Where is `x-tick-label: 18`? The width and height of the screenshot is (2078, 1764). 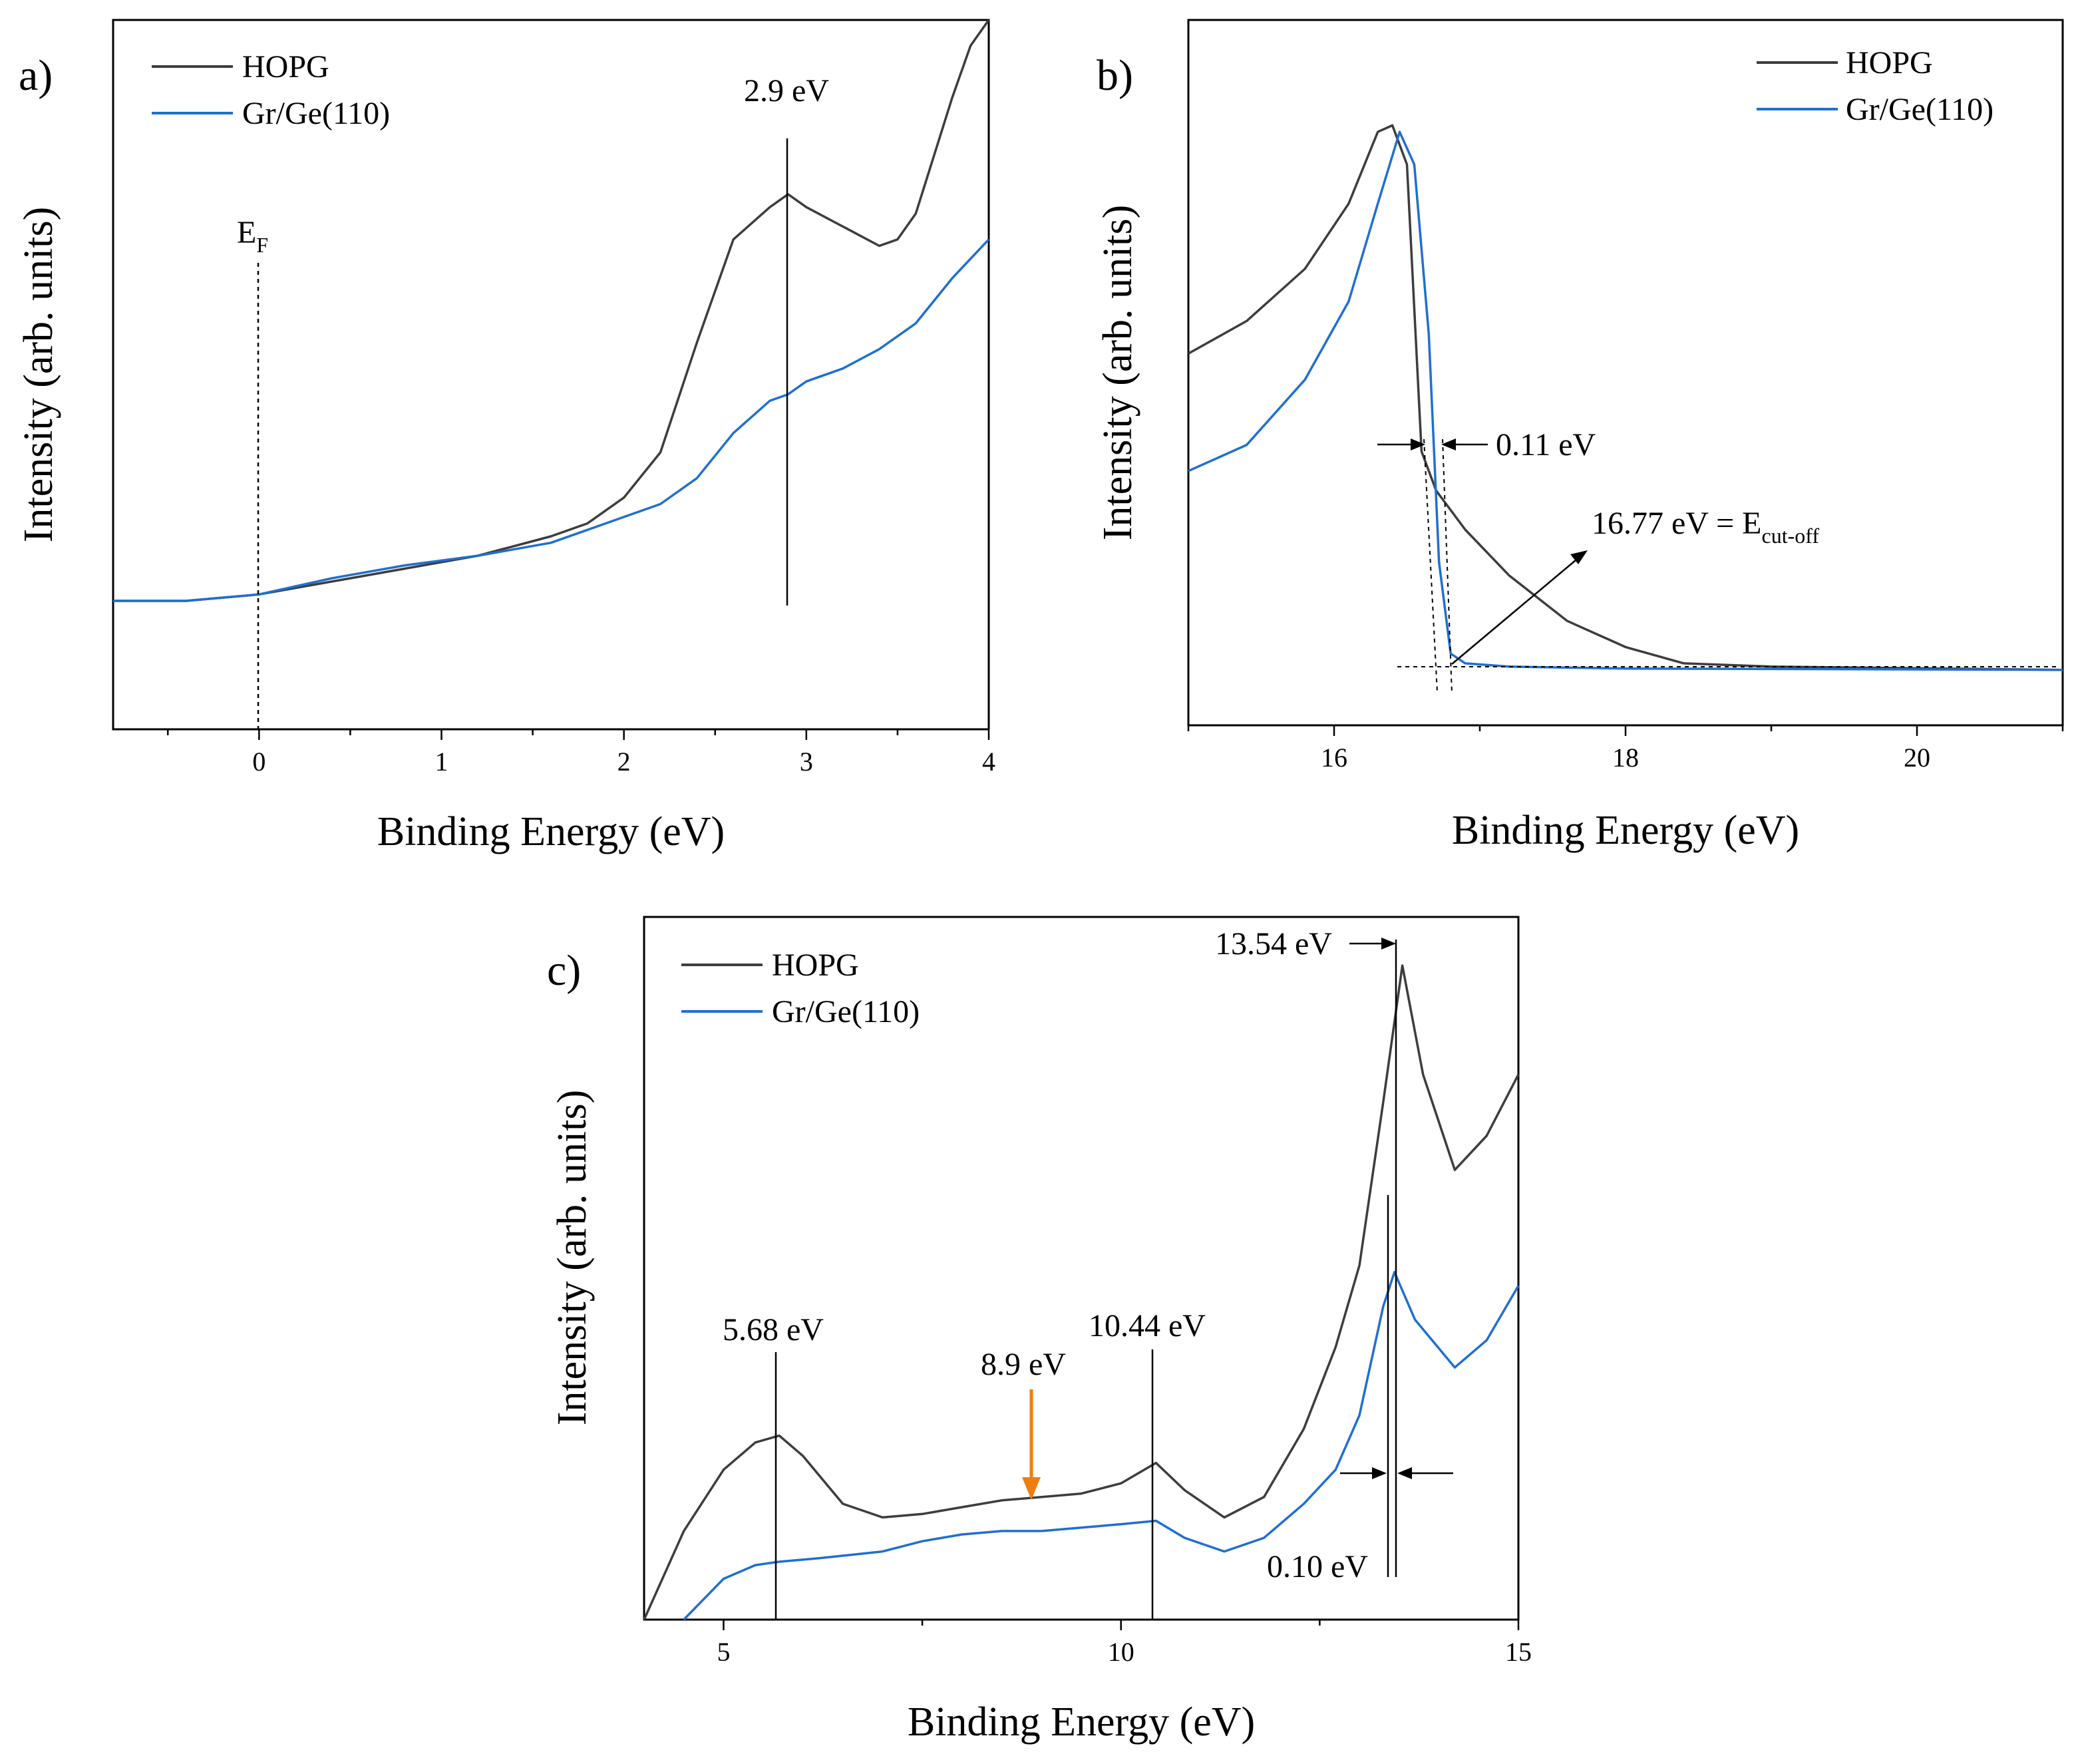 x-tick-label: 18 is located at coordinates (1626, 758).